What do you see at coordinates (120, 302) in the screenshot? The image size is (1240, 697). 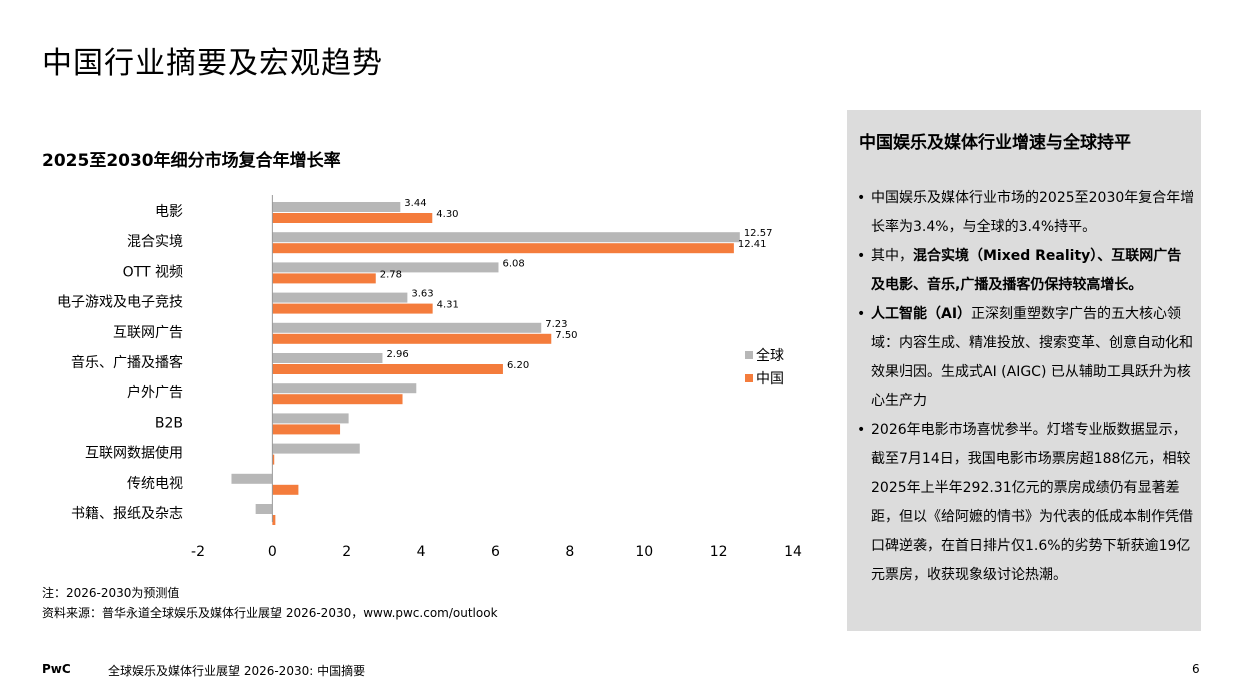 I see `category-label: 电子游戏及电子竞技` at bounding box center [120, 302].